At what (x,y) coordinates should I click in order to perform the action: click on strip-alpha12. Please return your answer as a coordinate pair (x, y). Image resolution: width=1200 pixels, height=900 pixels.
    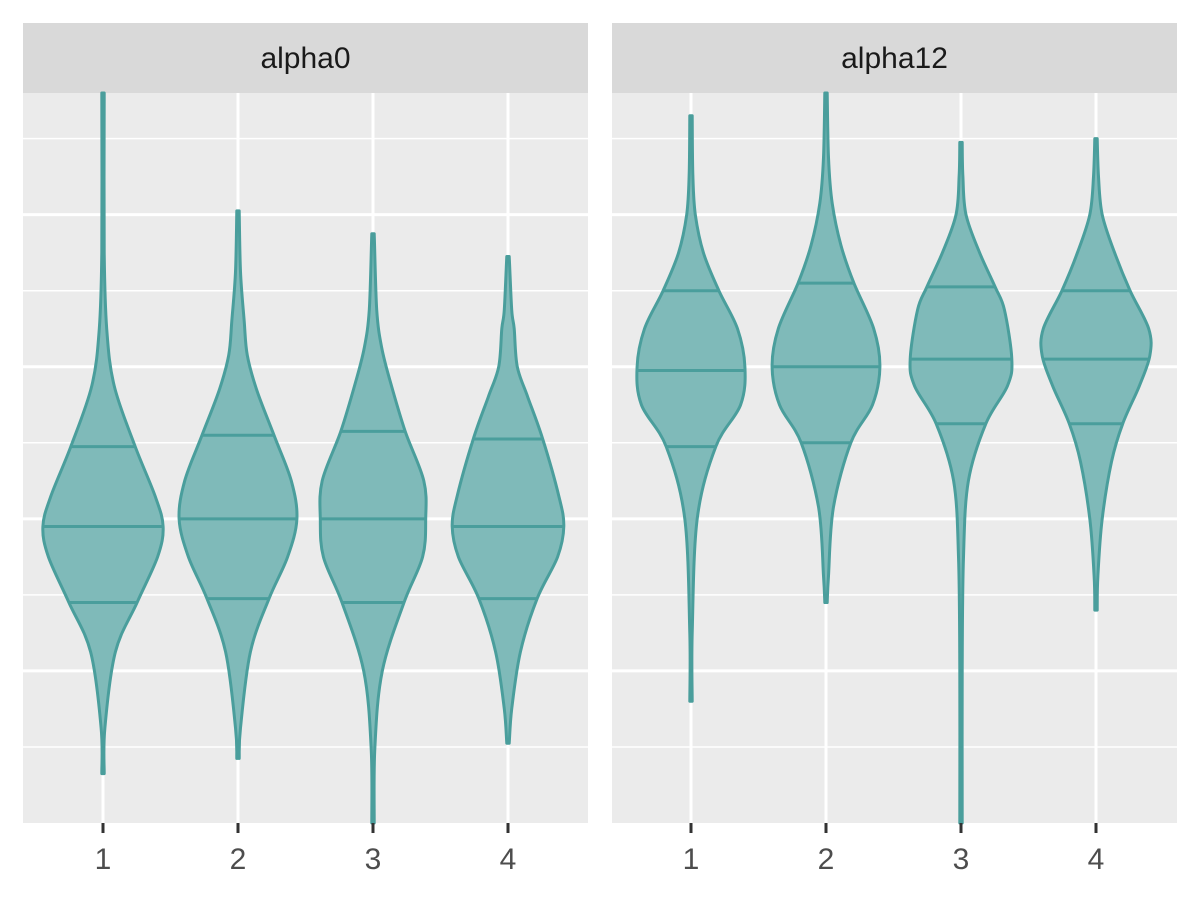
    Looking at the image, I should click on (894, 58).